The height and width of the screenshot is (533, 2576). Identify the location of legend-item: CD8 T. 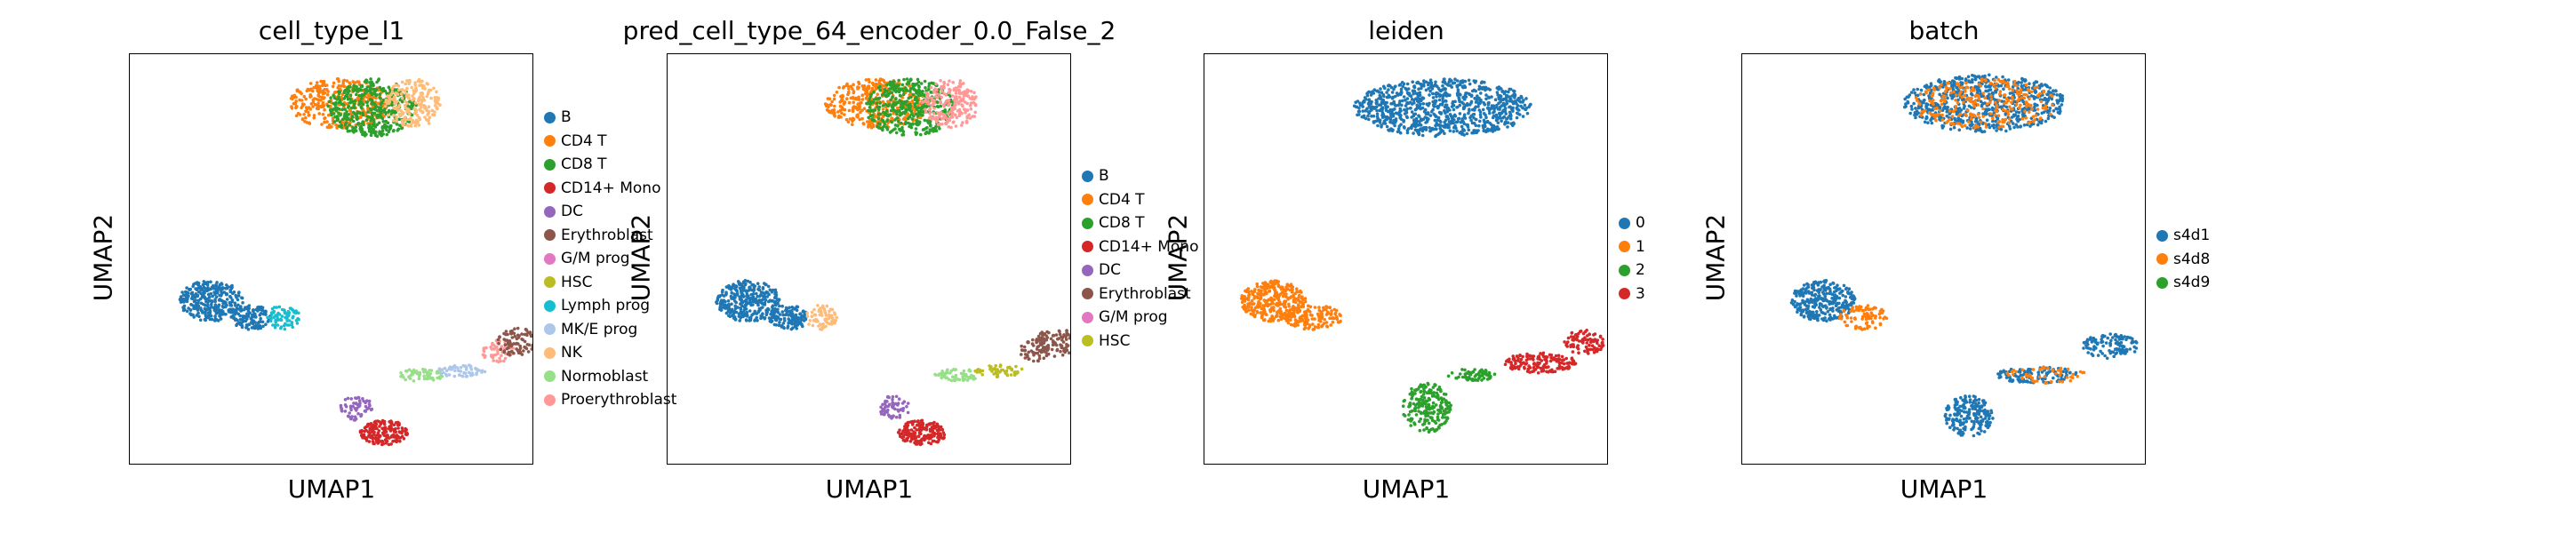
(610, 165).